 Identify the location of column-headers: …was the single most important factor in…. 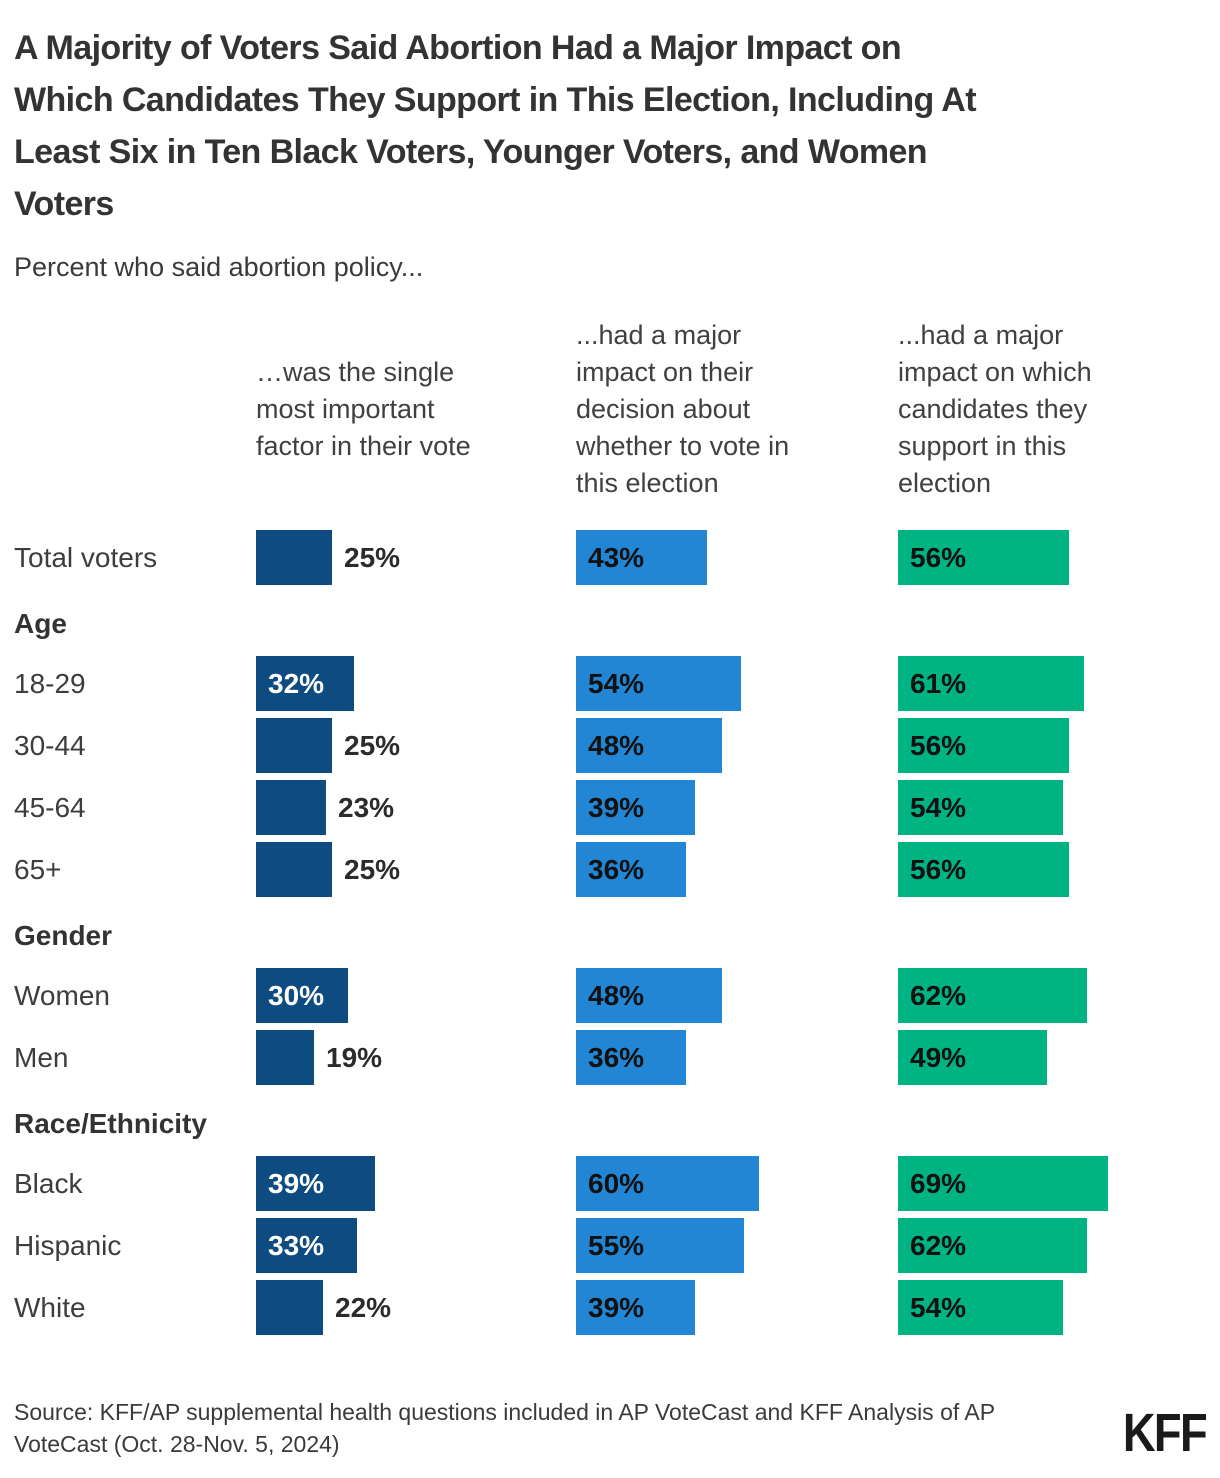
(610, 409).